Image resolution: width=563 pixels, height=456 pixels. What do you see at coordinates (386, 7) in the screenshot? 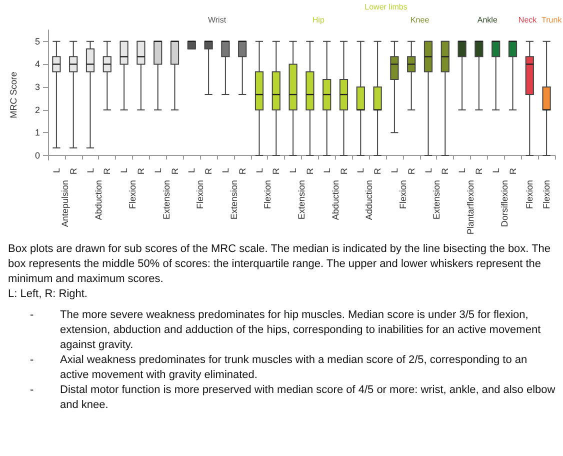
I see `text: Lower limbs` at bounding box center [386, 7].